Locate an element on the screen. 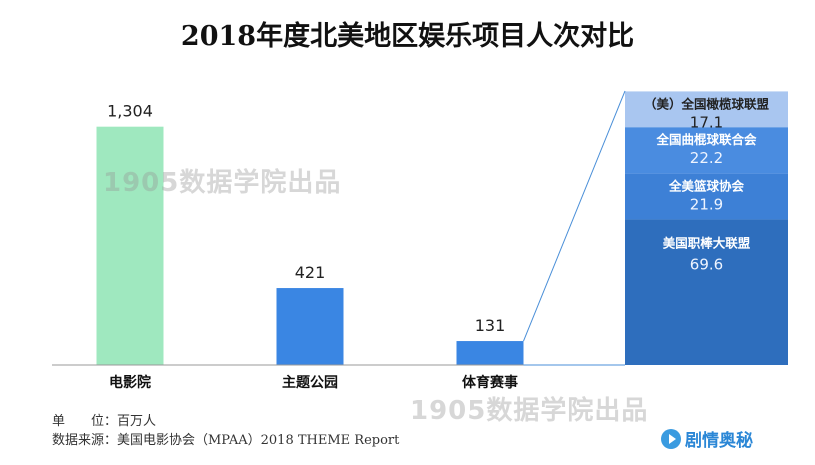 The width and height of the screenshot is (815, 465). segment-name-label: 全美篮球协会 is located at coordinates (706, 186).